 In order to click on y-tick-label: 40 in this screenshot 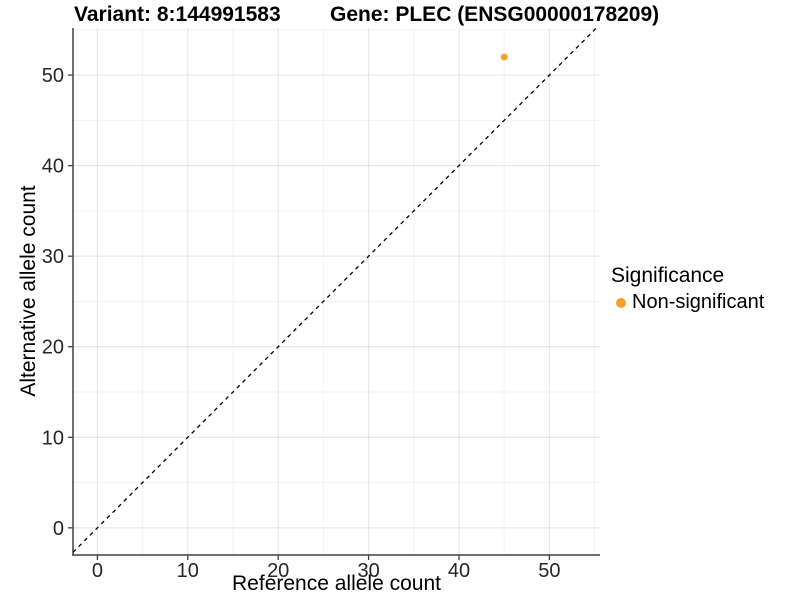, I will do `click(53, 167)`.